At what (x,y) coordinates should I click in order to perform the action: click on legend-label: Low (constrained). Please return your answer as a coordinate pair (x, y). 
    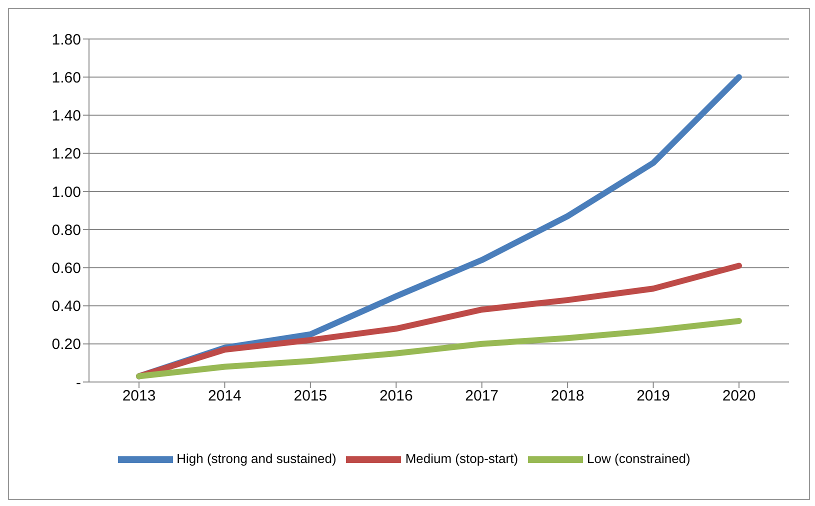
    Looking at the image, I should click on (638, 458).